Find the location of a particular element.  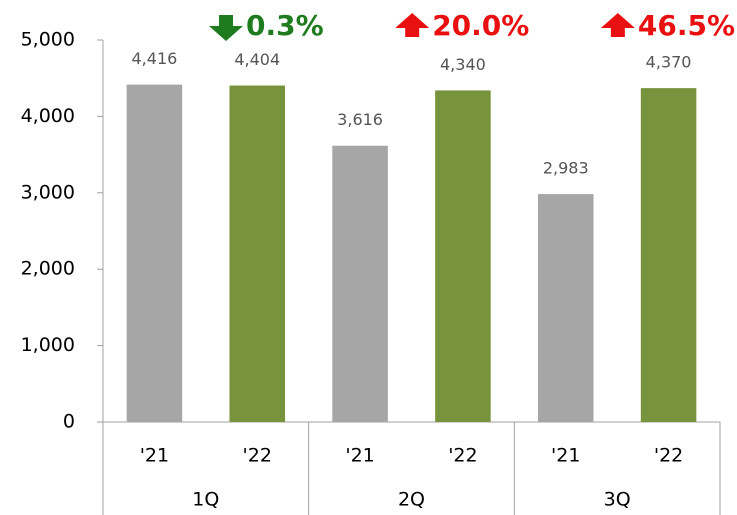

value-label: 4,370 is located at coordinates (669, 62).